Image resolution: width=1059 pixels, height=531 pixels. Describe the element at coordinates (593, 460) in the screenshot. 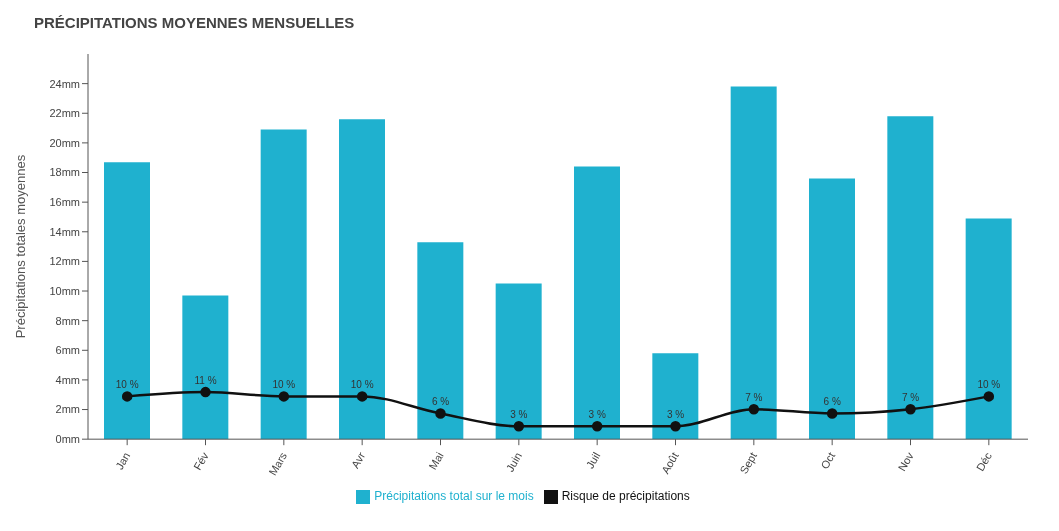

I see `x-tick-label: Juil` at that location.